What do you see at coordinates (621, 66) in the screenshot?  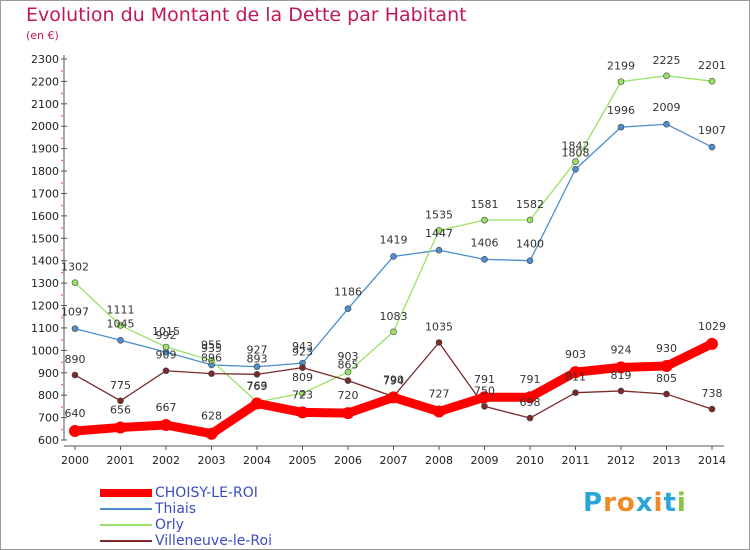 I see `data-label-orly: 2199` at bounding box center [621, 66].